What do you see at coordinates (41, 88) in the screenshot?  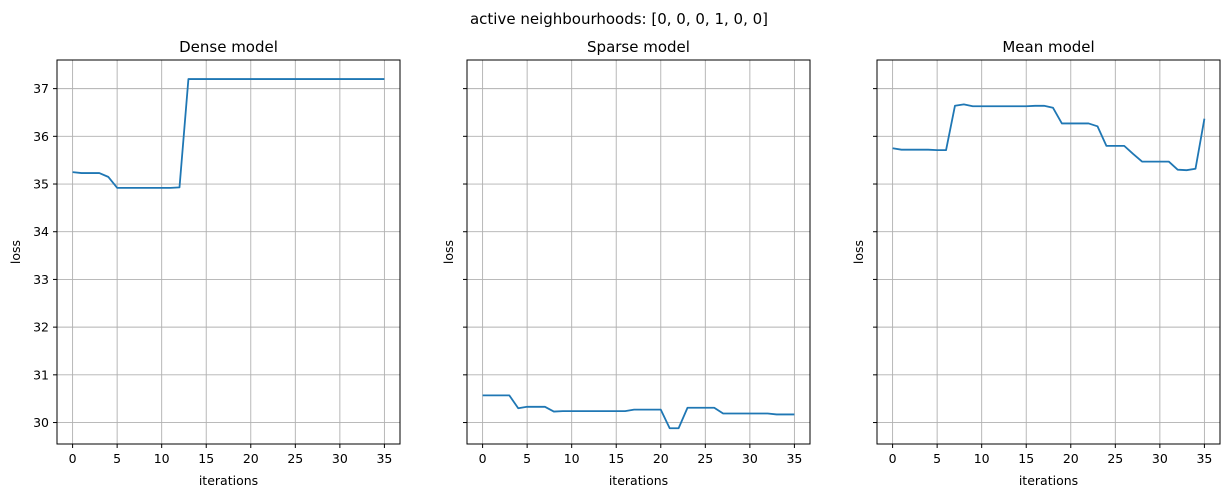 I see `y-tick-label: 37` at bounding box center [41, 88].